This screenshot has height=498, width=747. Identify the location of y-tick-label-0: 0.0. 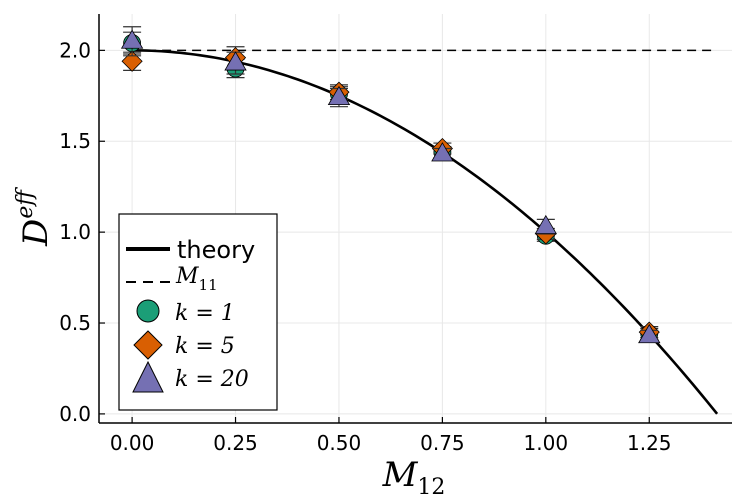
(75, 414).